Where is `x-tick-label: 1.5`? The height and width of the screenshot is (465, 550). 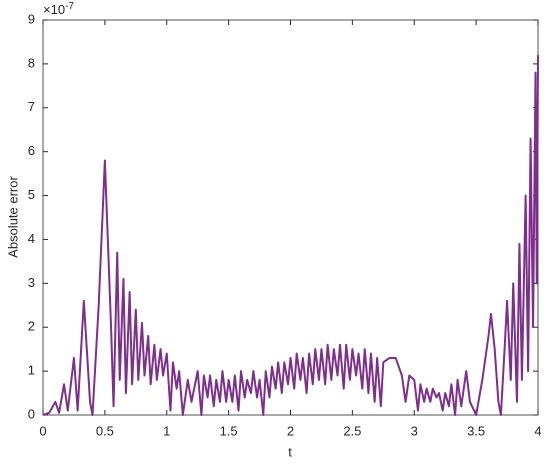 x-tick-label: 1.5 is located at coordinates (229, 430).